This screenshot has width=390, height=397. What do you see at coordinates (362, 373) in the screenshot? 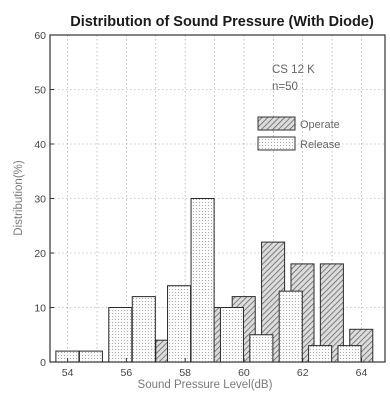
I see `x-tick-label: 64` at bounding box center [362, 373].